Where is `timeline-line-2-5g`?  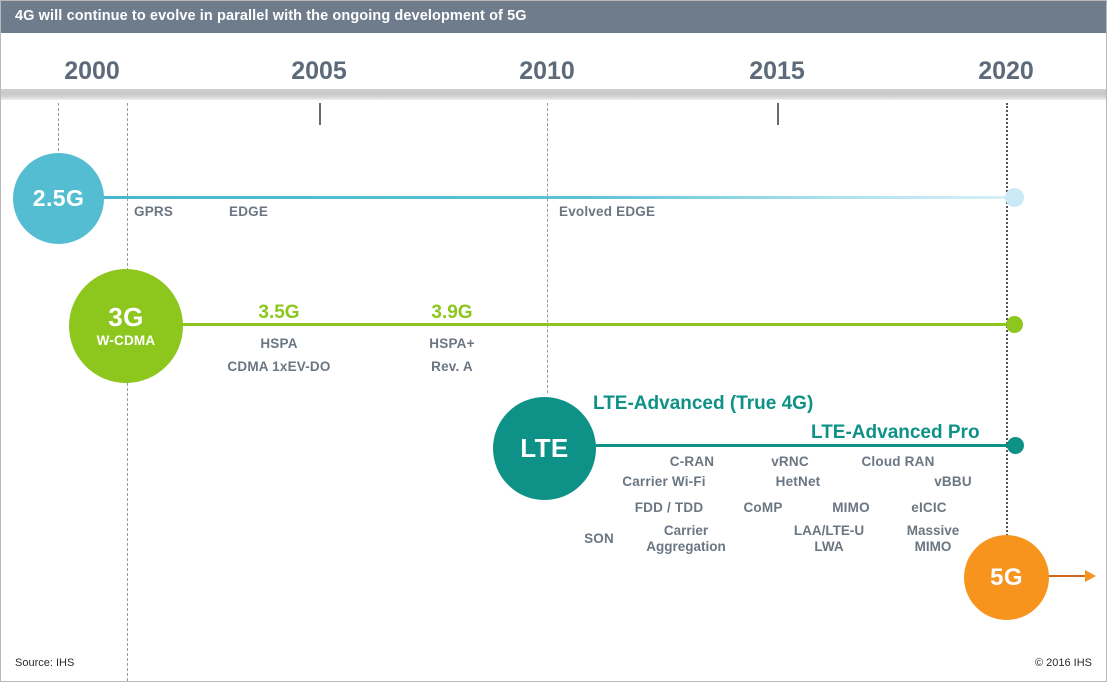
timeline-line-2-5g is located at coordinates (537, 197).